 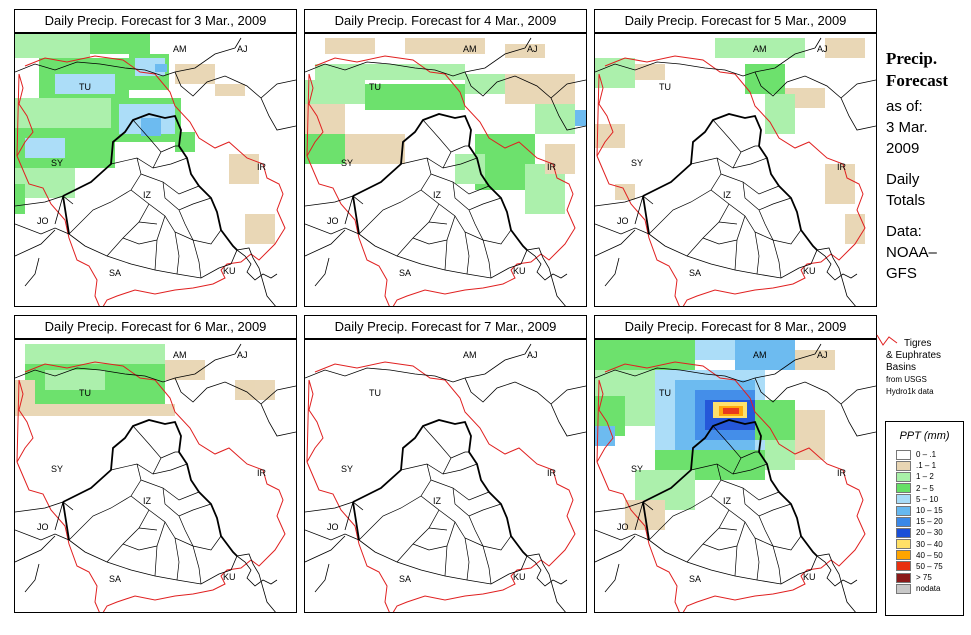 What do you see at coordinates (906, 200) in the screenshot?
I see `sidebar-daily-line2: Totals` at bounding box center [906, 200].